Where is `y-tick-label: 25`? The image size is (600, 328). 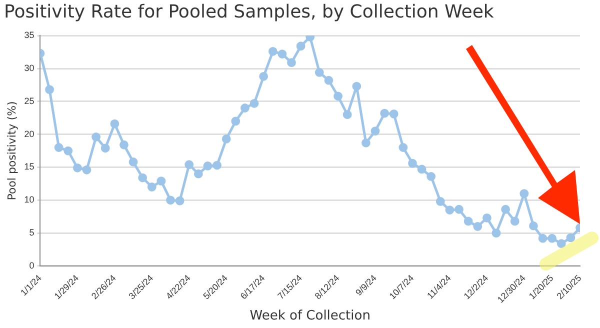
y-tick-label: 25 is located at coordinates (29, 101).